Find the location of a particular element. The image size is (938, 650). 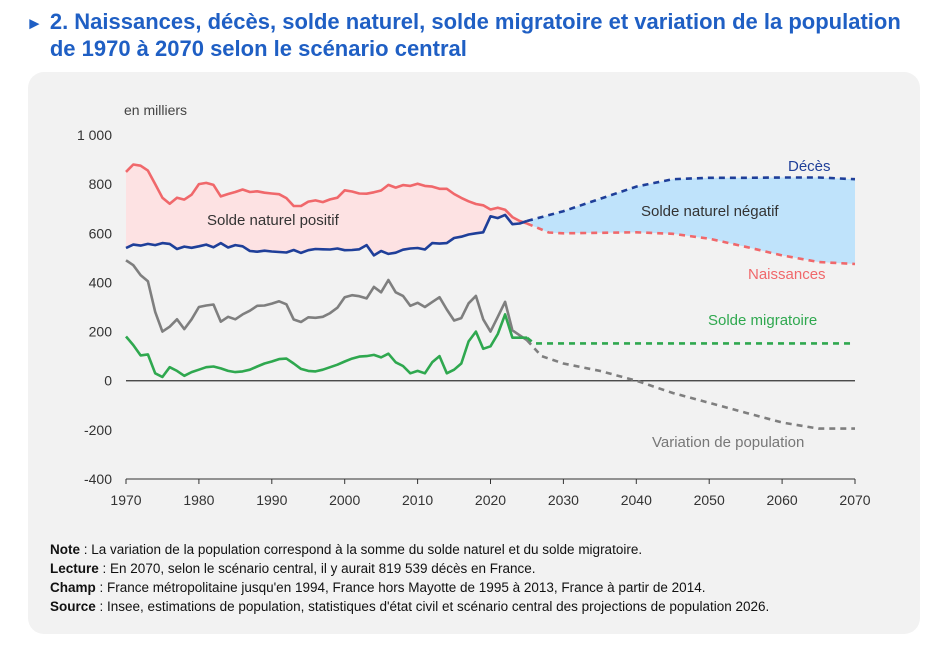

y-tick-label: -200 is located at coordinates (98, 430).